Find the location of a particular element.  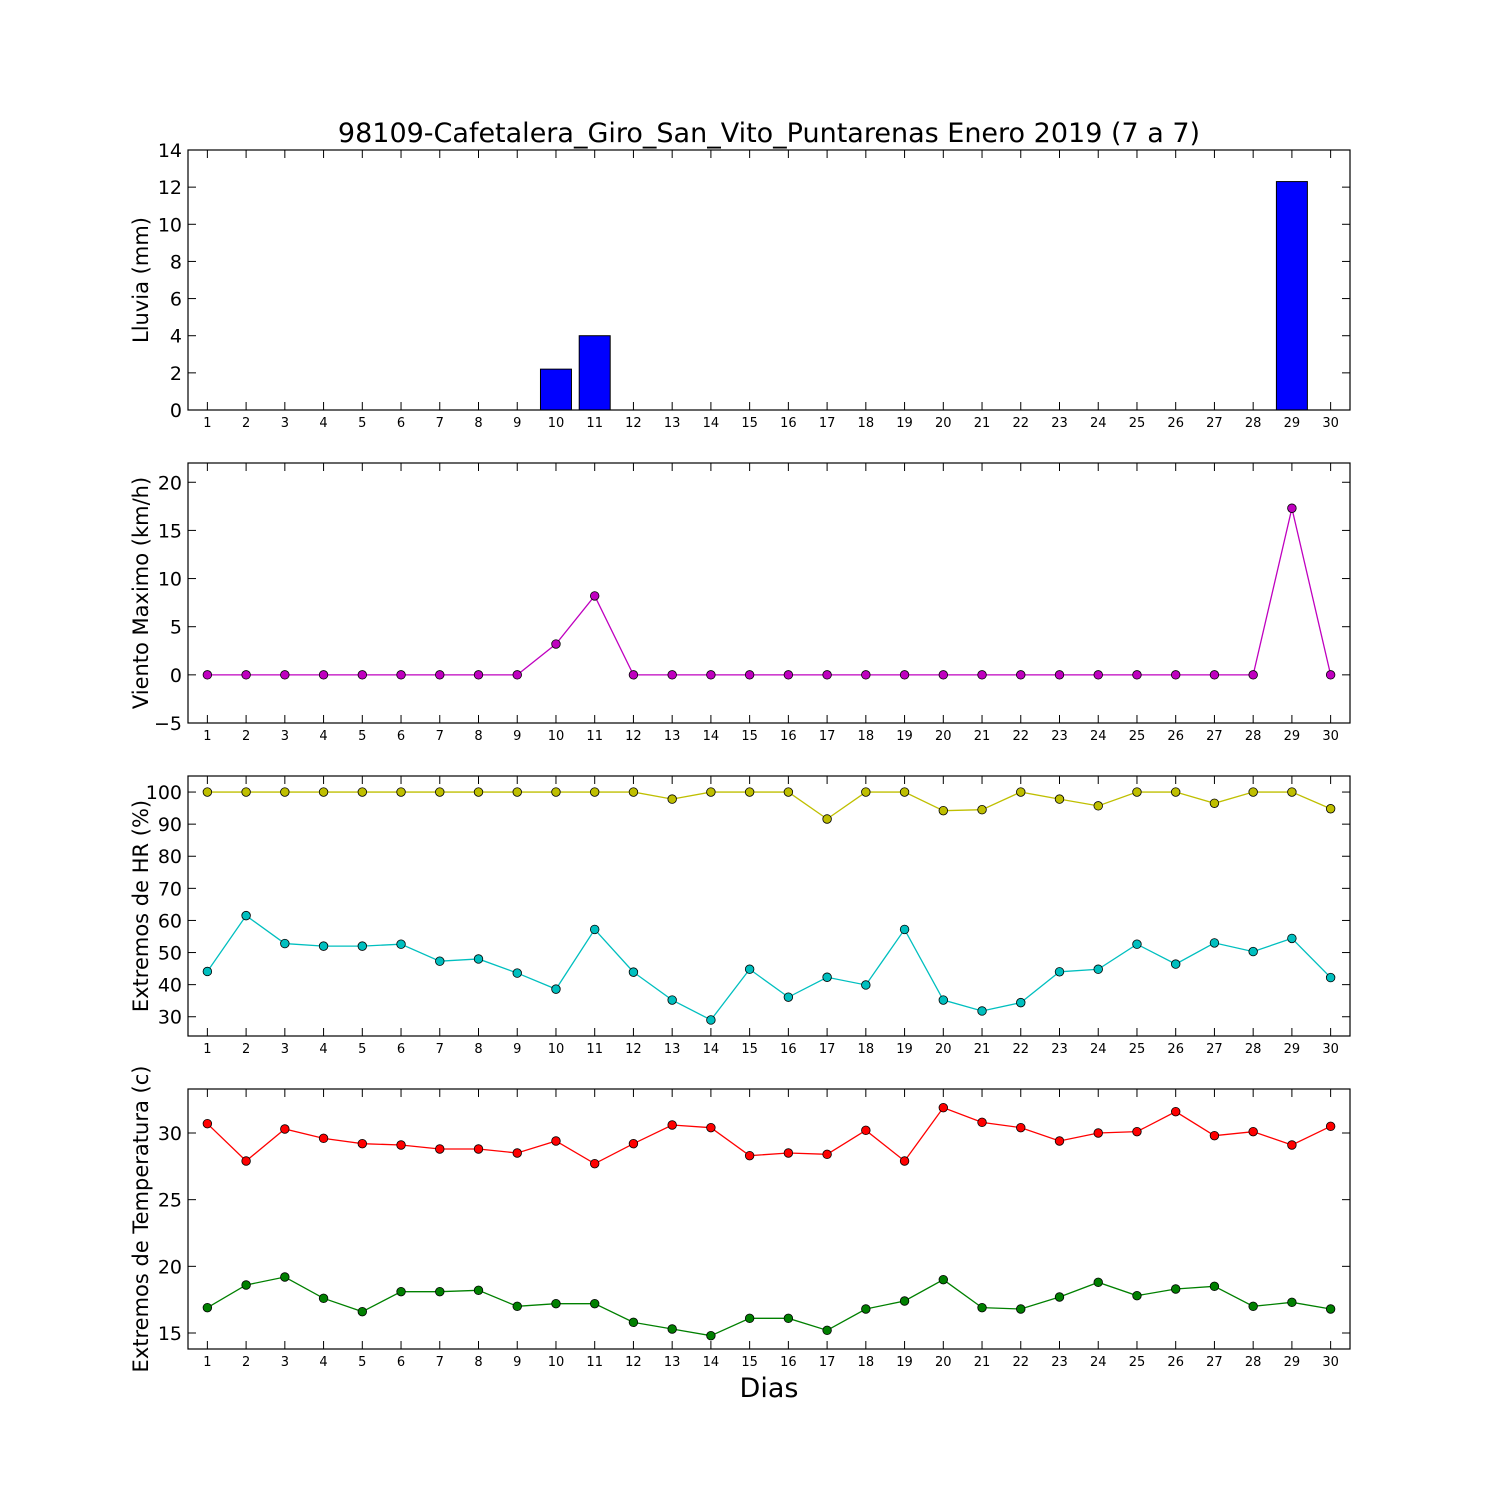

y-tick-label: 0 is located at coordinates (176, 411).